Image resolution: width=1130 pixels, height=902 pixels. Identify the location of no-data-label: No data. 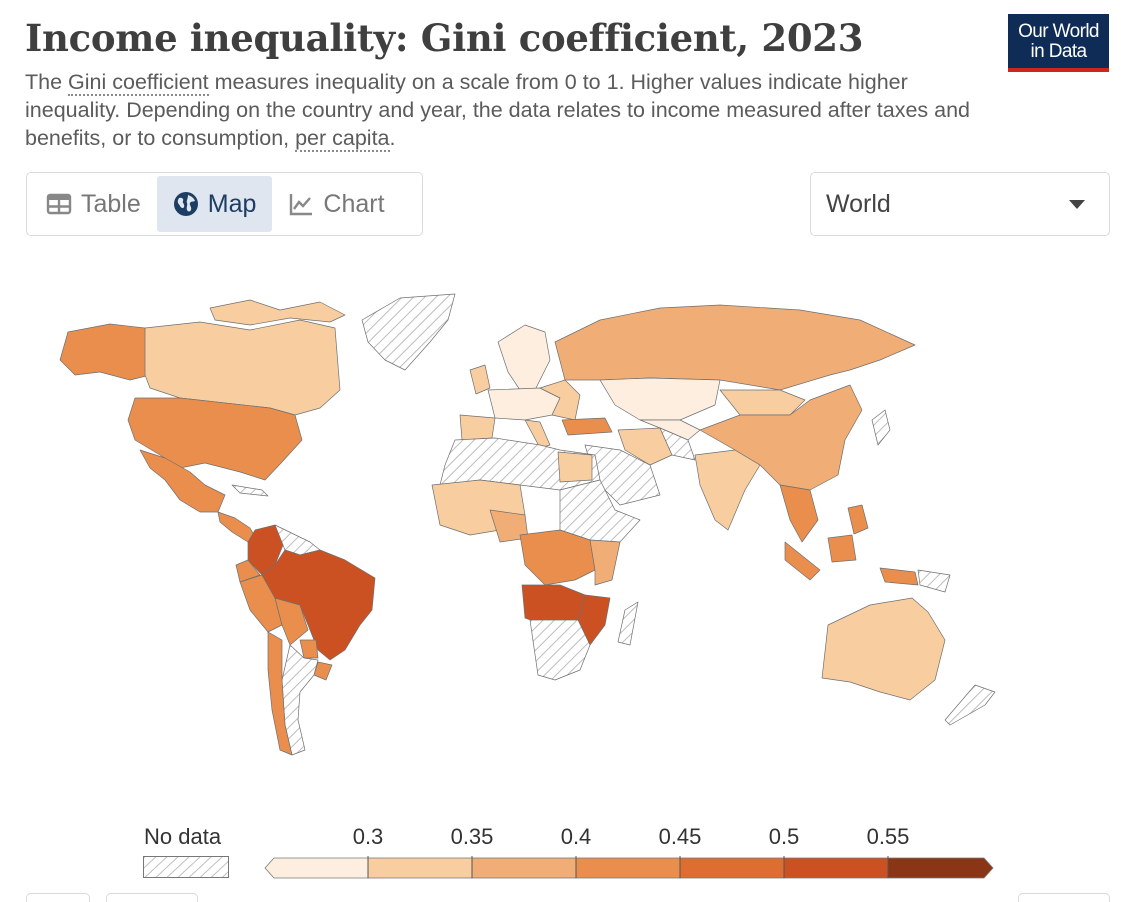
(183, 836).